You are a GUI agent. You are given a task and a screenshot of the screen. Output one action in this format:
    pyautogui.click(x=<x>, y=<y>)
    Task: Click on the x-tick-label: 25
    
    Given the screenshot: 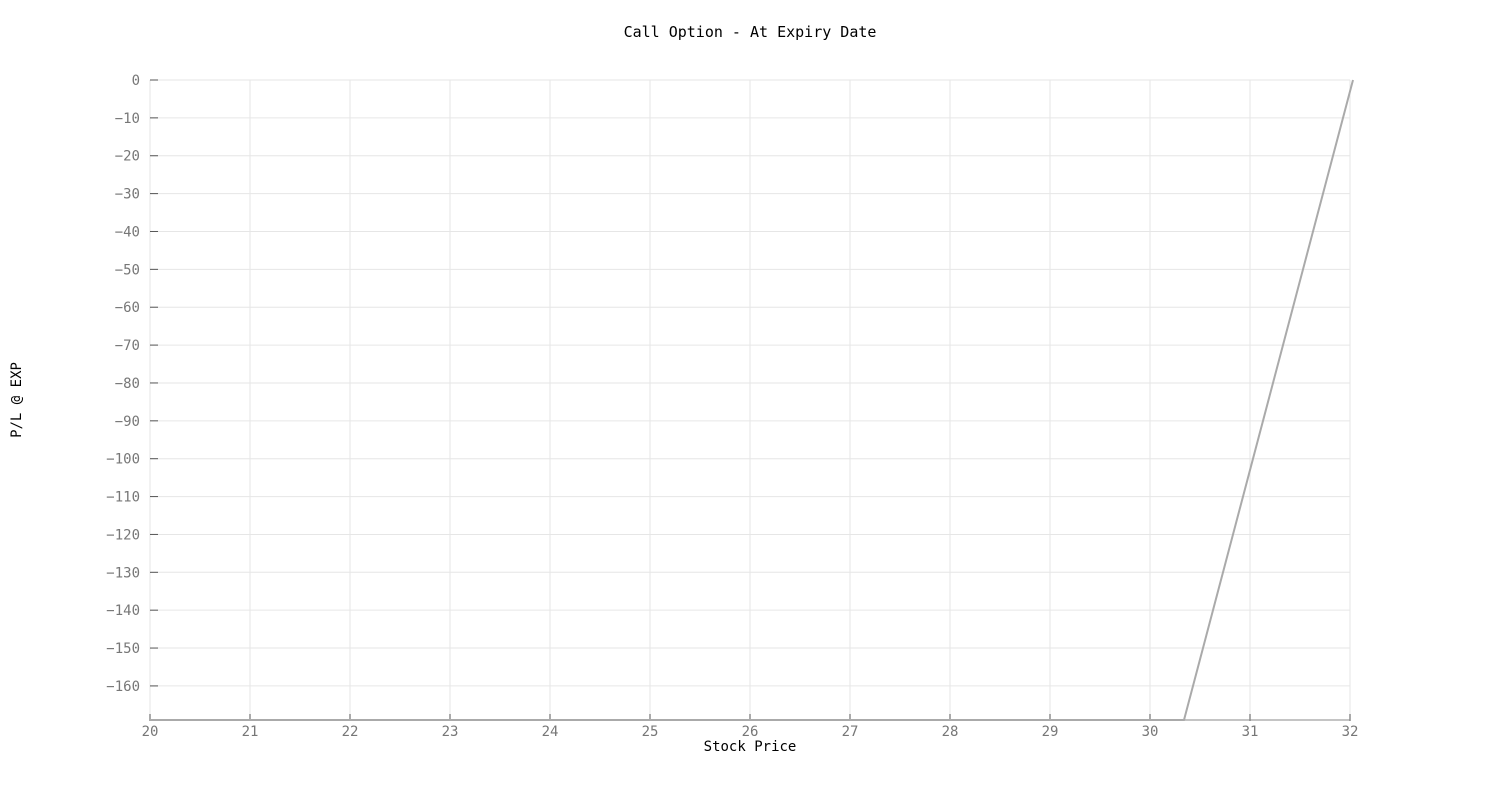 What is the action you would take?
    pyautogui.click(x=650, y=732)
    